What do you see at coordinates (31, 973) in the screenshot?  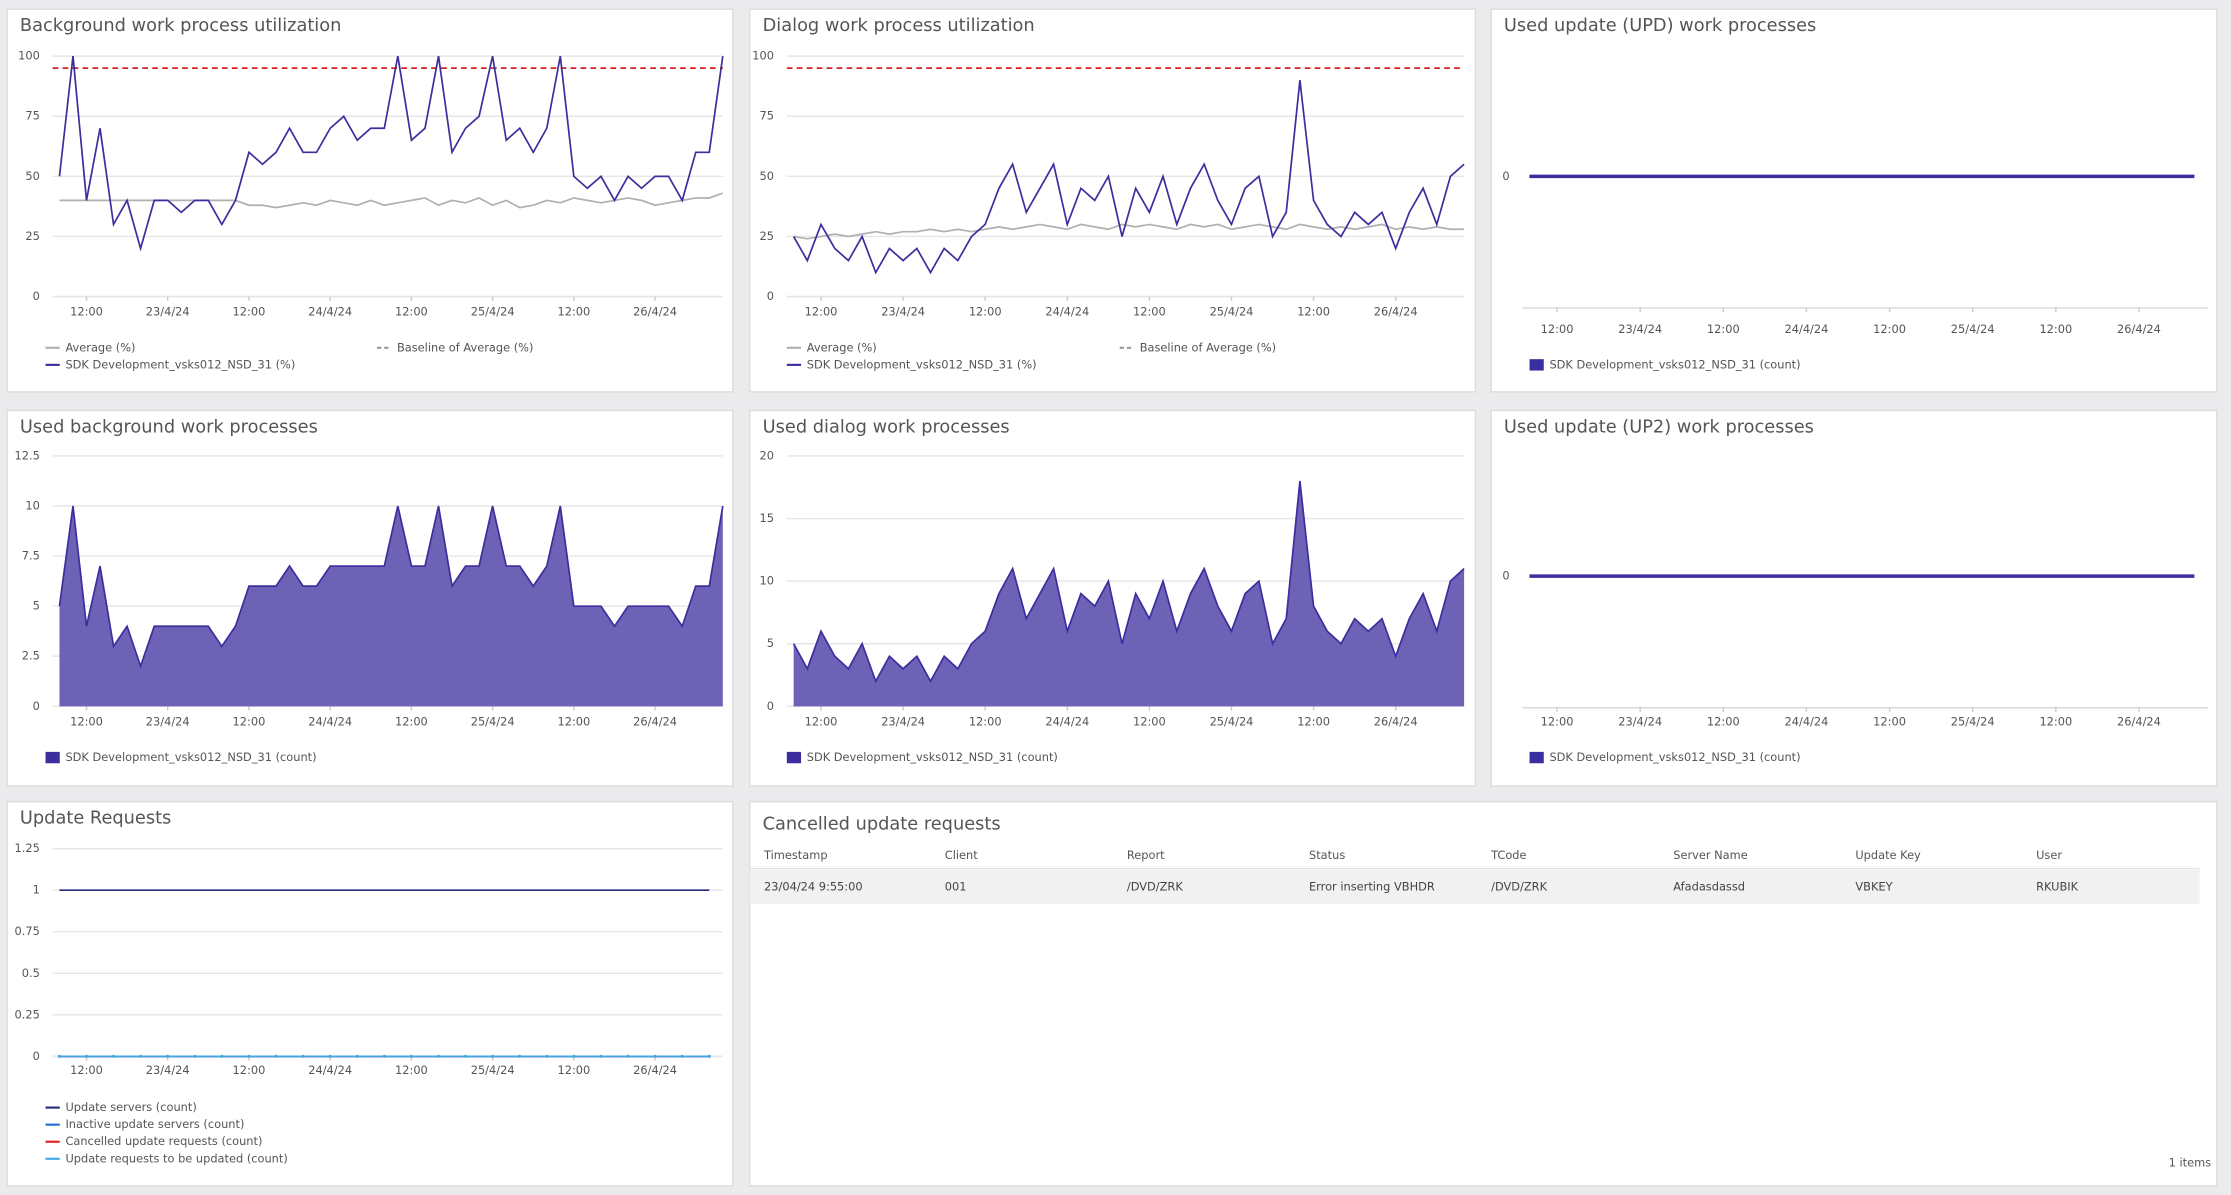 I see `y-tick-label: 0.5` at bounding box center [31, 973].